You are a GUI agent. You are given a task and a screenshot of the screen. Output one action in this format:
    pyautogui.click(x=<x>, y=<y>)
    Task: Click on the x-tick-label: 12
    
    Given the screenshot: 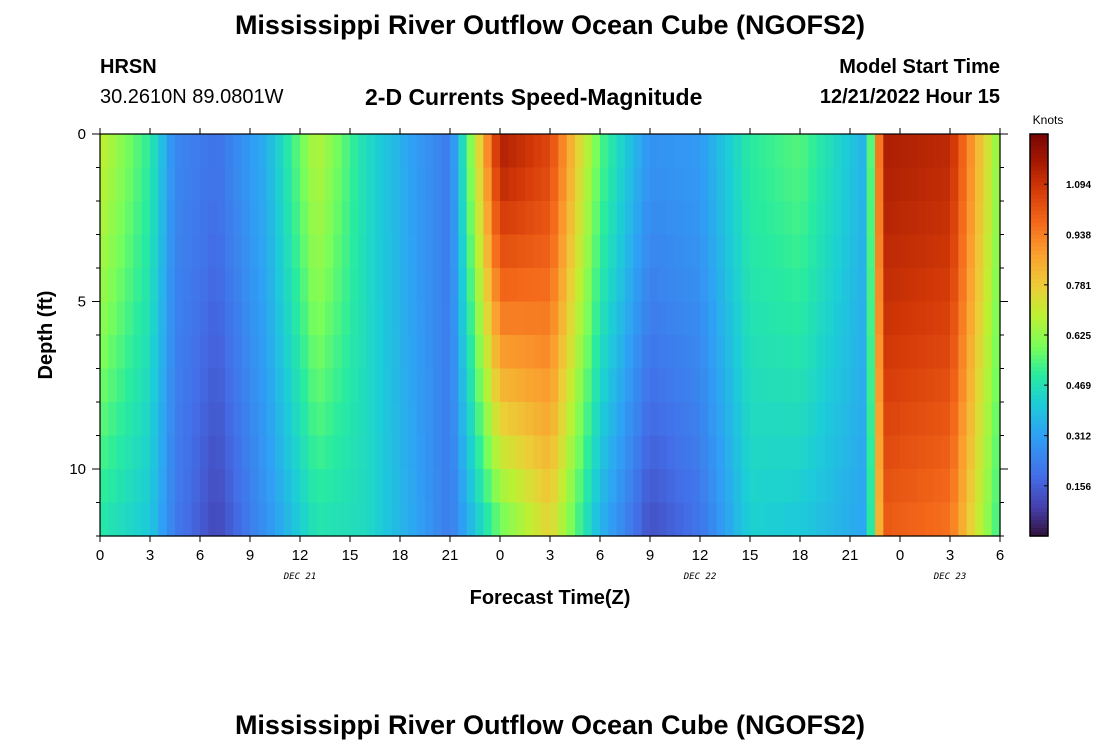 What is the action you would take?
    pyautogui.click(x=300, y=555)
    